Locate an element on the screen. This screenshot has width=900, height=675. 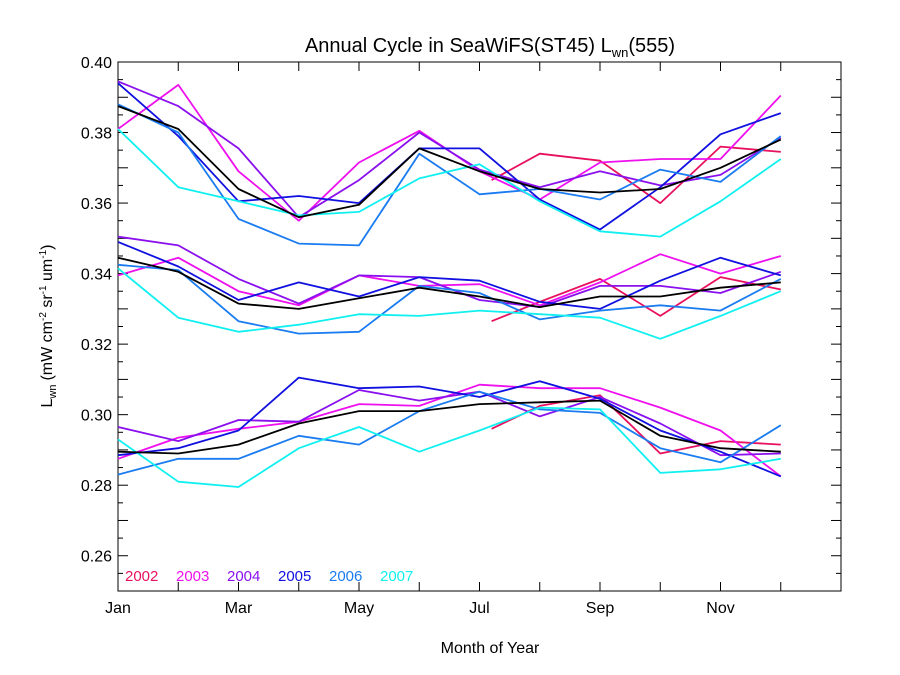
x-tick-label: Mar is located at coordinates (239, 608).